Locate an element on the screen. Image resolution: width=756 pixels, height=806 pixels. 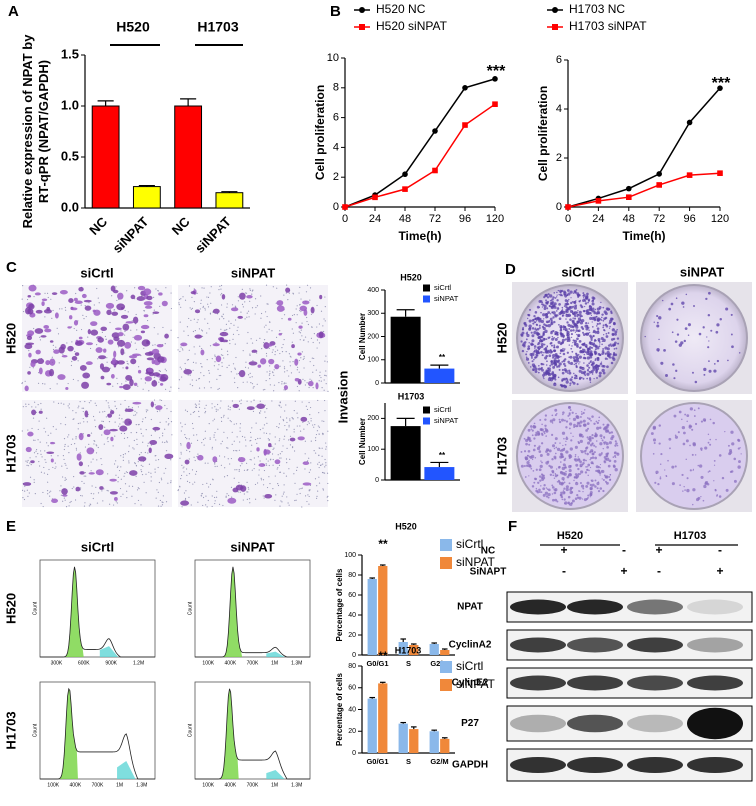
legend-label: siNPAT is located at coordinates (446, 420).